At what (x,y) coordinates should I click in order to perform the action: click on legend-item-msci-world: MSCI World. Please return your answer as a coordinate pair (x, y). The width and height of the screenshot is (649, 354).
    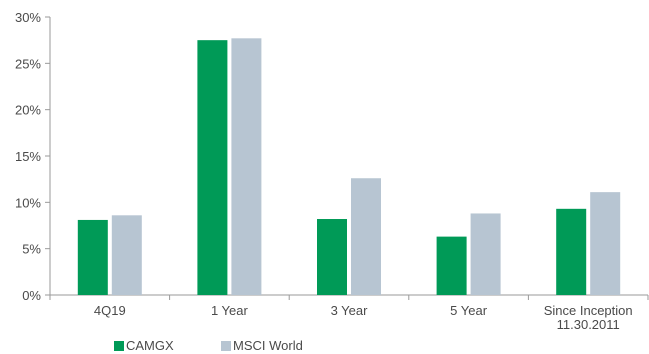
    Looking at the image, I should click on (262, 345).